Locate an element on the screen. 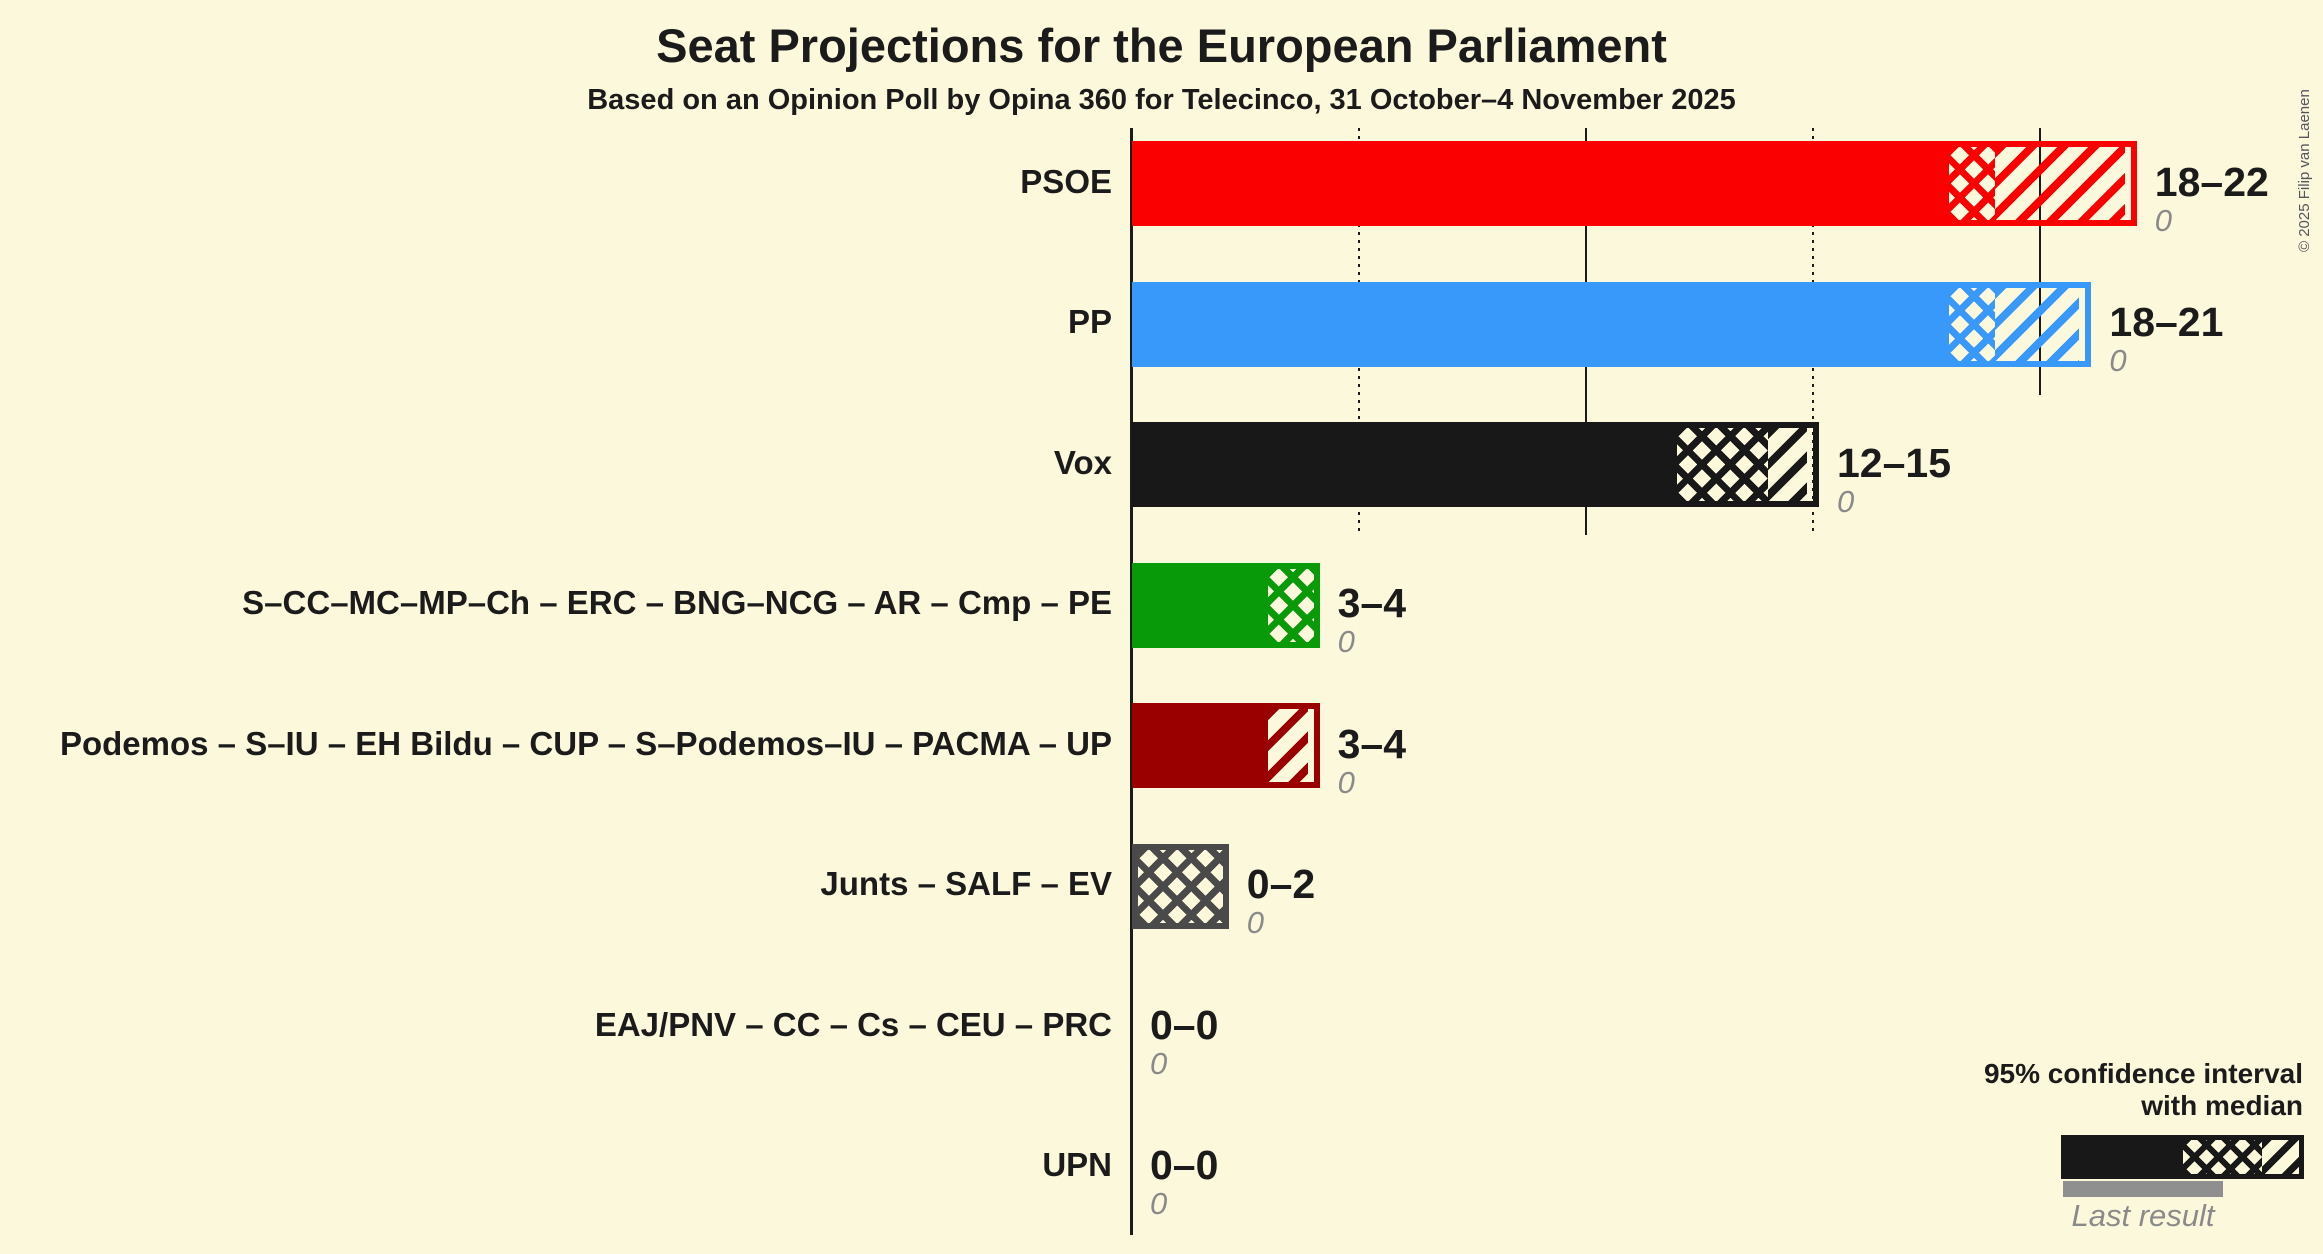 The image size is (2323, 1254). party-label: EAJ/PNV – CC – Cs – CEU – PRC is located at coordinates (853, 1024).